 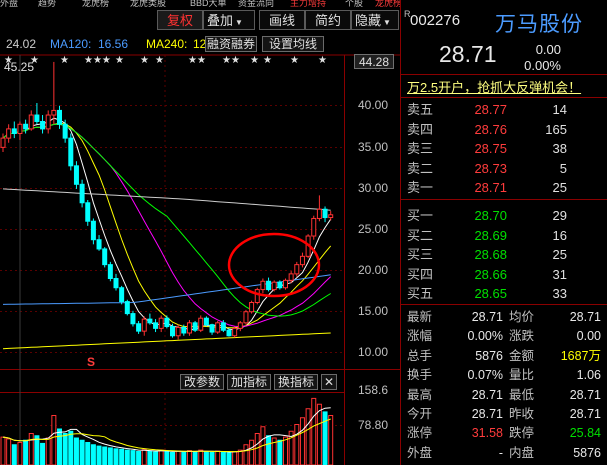 I want to click on bid-row: 买三 28.68 25, so click(x=504, y=254).